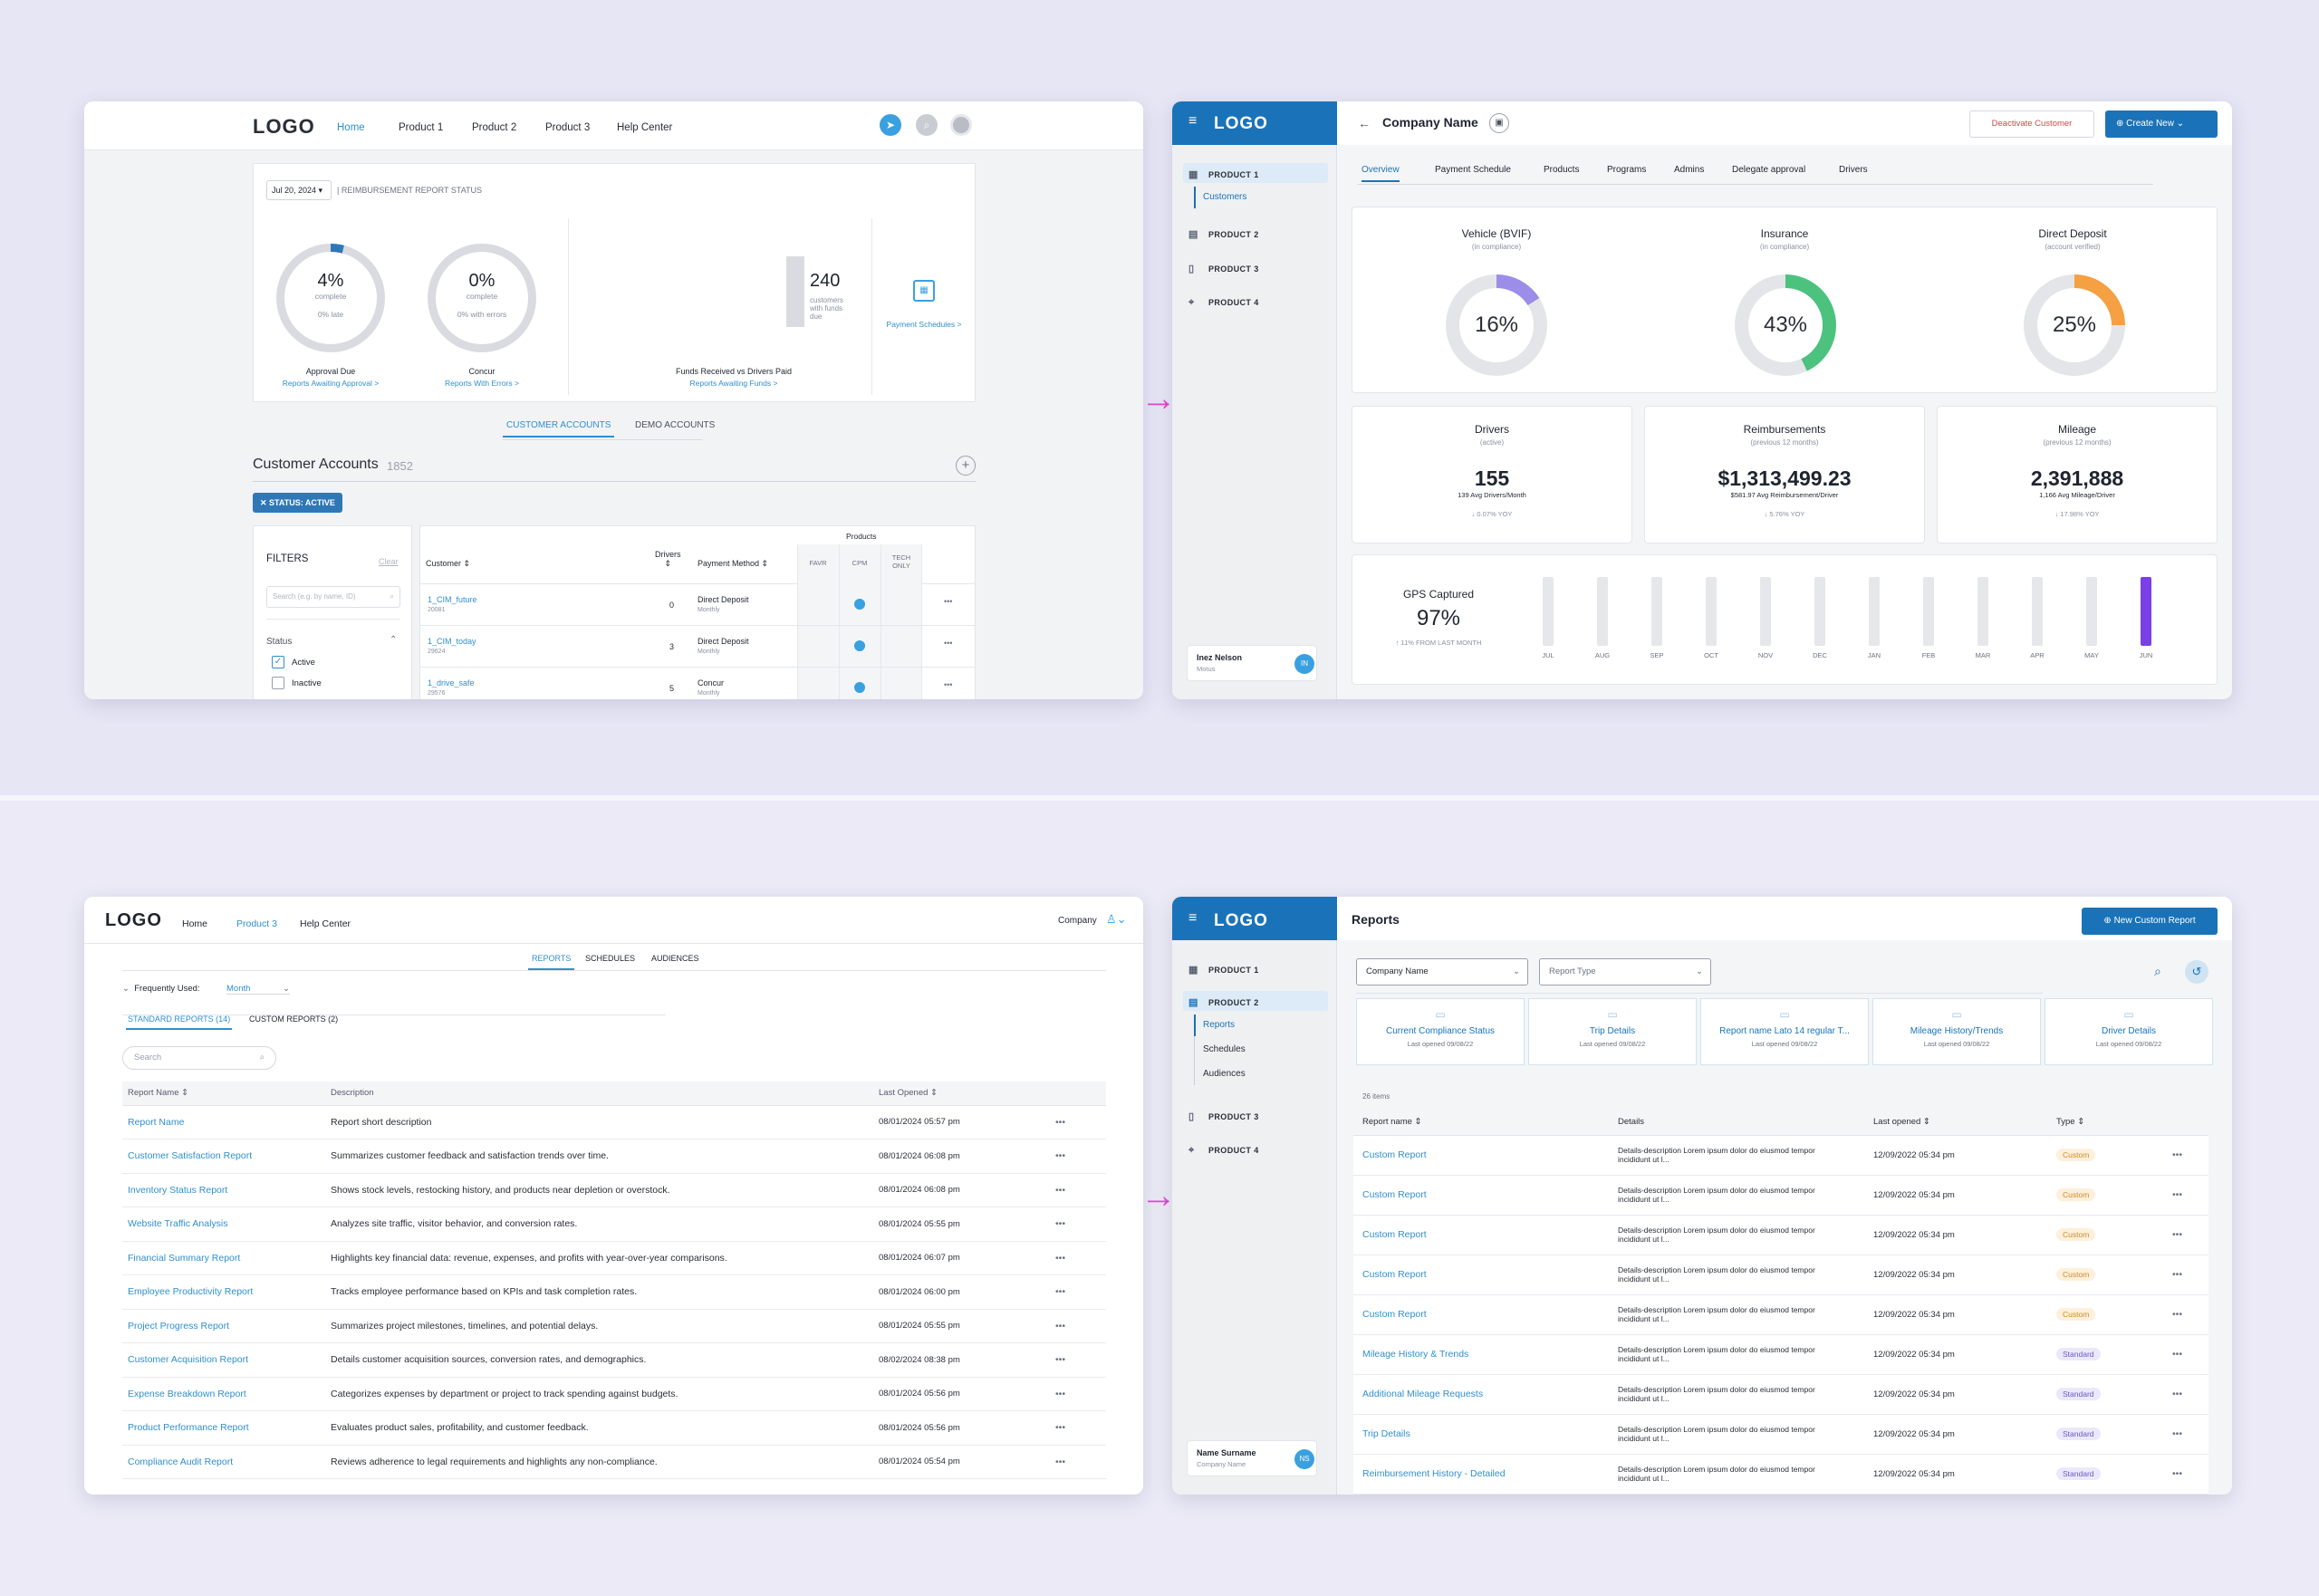 Image resolution: width=2319 pixels, height=1596 pixels. Describe the element at coordinates (394, 640) in the screenshot. I see `chevron-up-icon: ⌃` at that location.